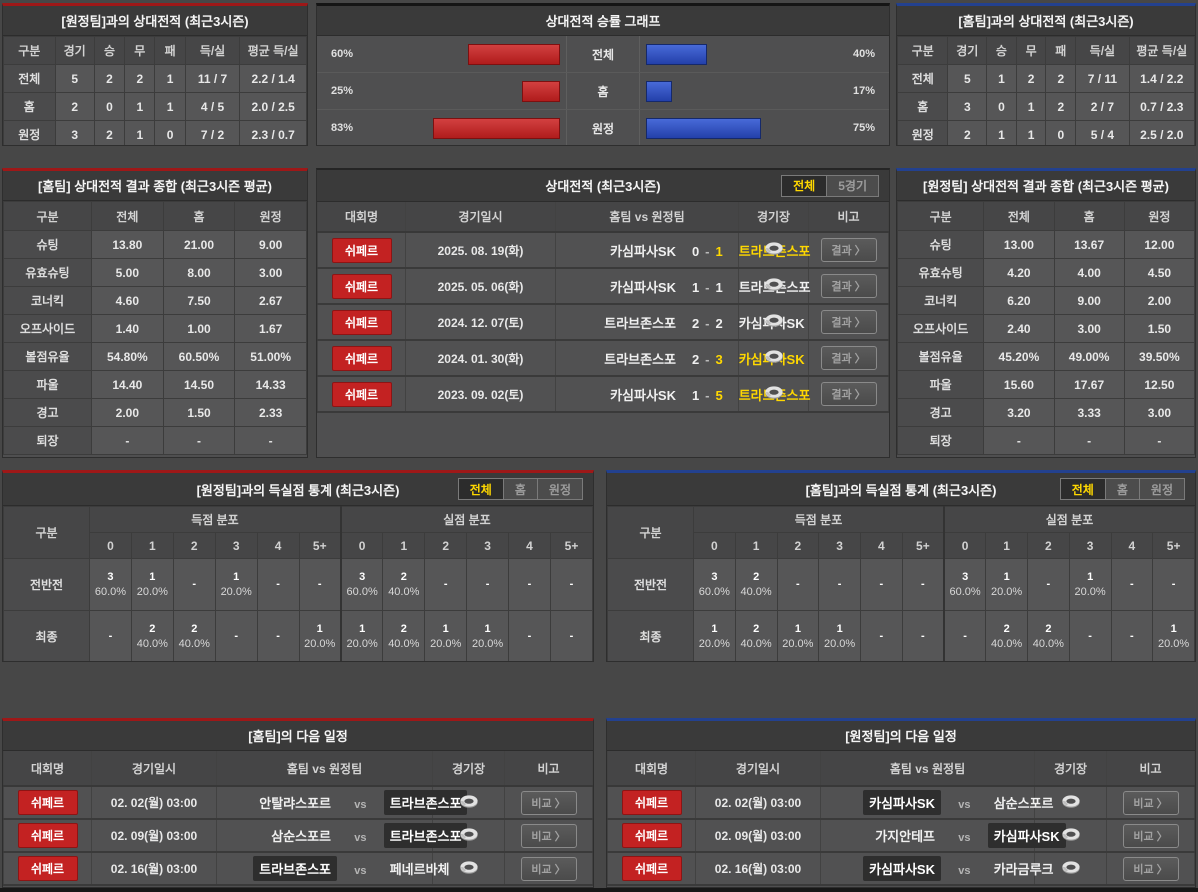  What do you see at coordinates (47, 835) in the screenshot?
I see `league-cell: 쉬페르` at bounding box center [47, 835].